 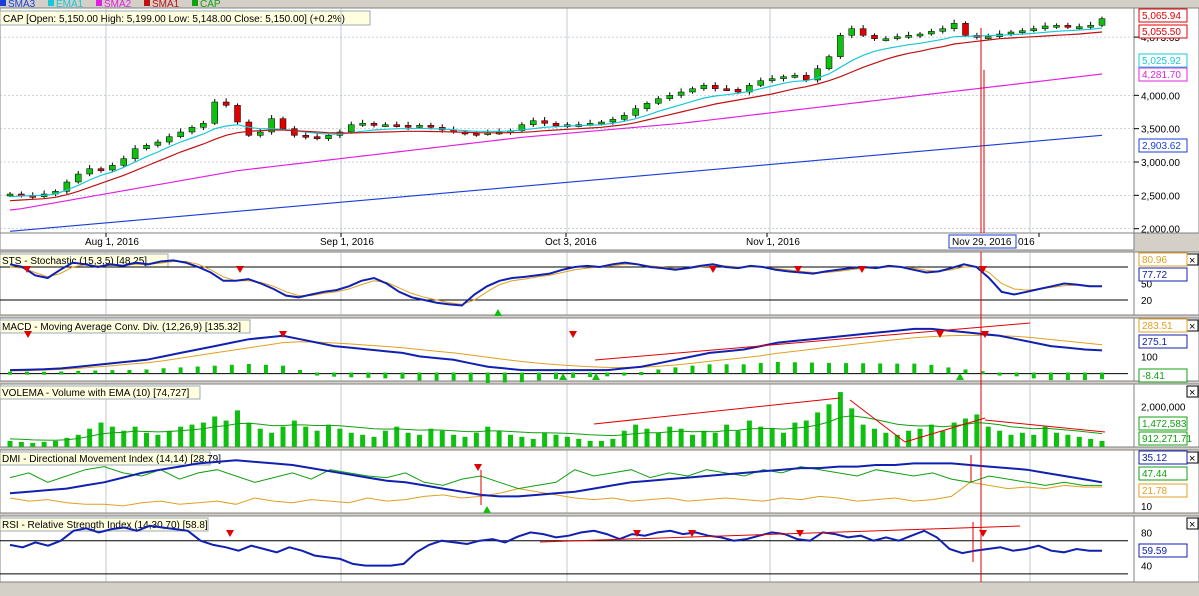 I want to click on sts-tick-label-1: 50, so click(x=1147, y=285).